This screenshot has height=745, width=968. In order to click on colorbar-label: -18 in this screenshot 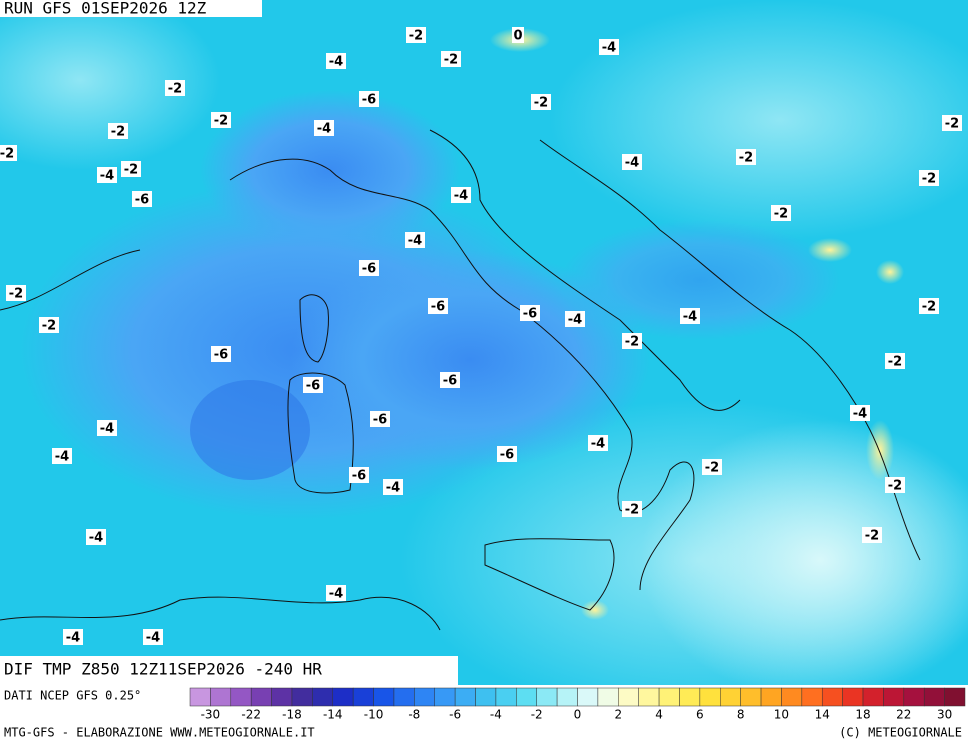, I will do `click(292, 715)`.